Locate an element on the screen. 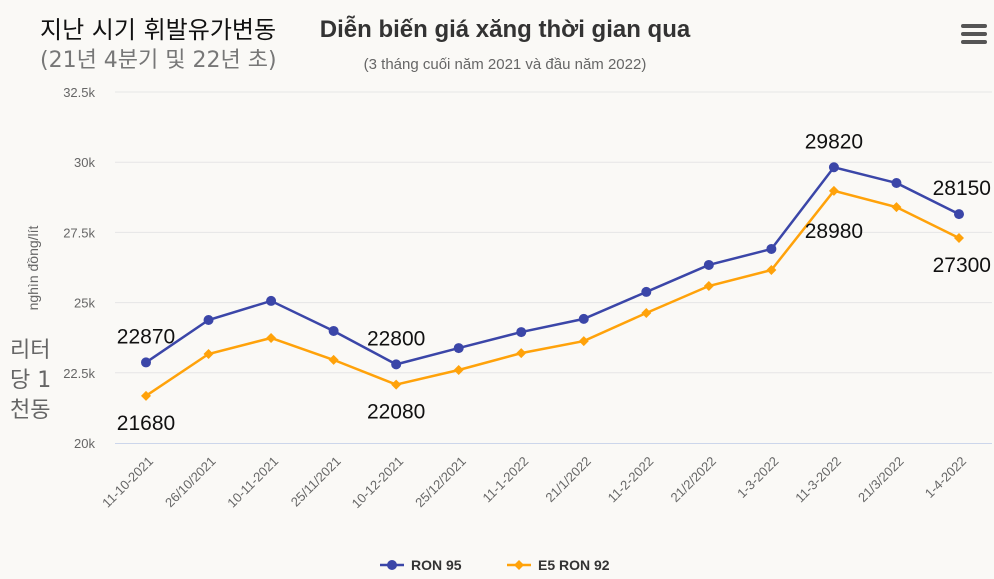 This screenshot has width=994, height=579. data-label: 21680 is located at coordinates (146, 423).